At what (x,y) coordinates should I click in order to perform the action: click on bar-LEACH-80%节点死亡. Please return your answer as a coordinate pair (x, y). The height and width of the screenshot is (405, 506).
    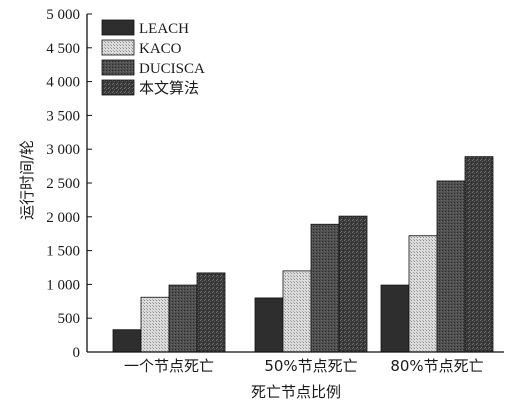
    Looking at the image, I should click on (395, 318).